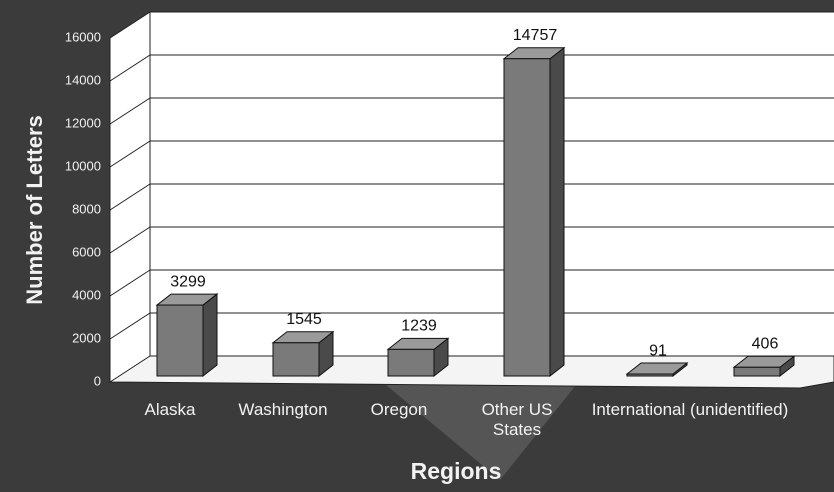  Describe the element at coordinates (86, 251) in the screenshot. I see `y-tick-label: 6000` at that location.